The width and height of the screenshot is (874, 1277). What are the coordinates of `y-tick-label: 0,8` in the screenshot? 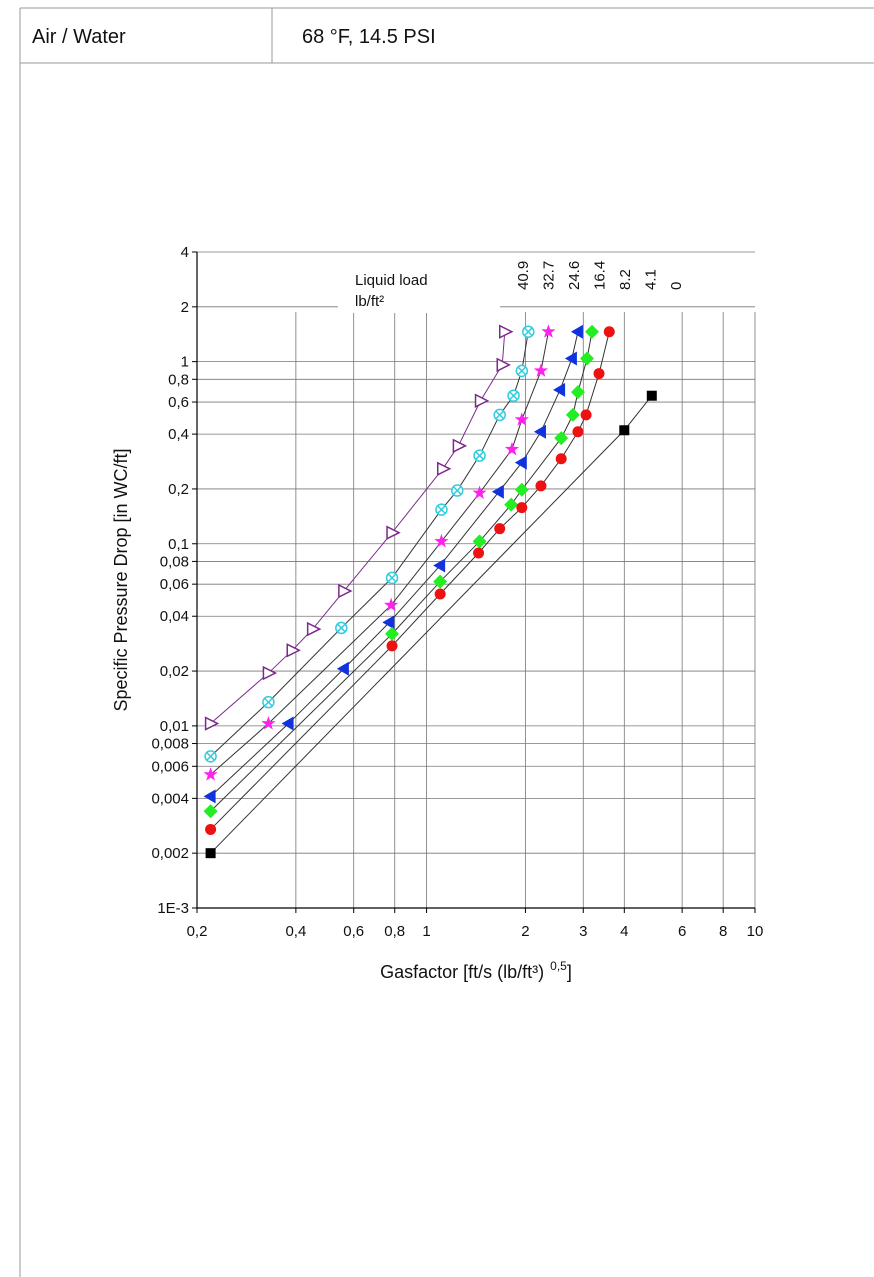 It's located at (178, 379).